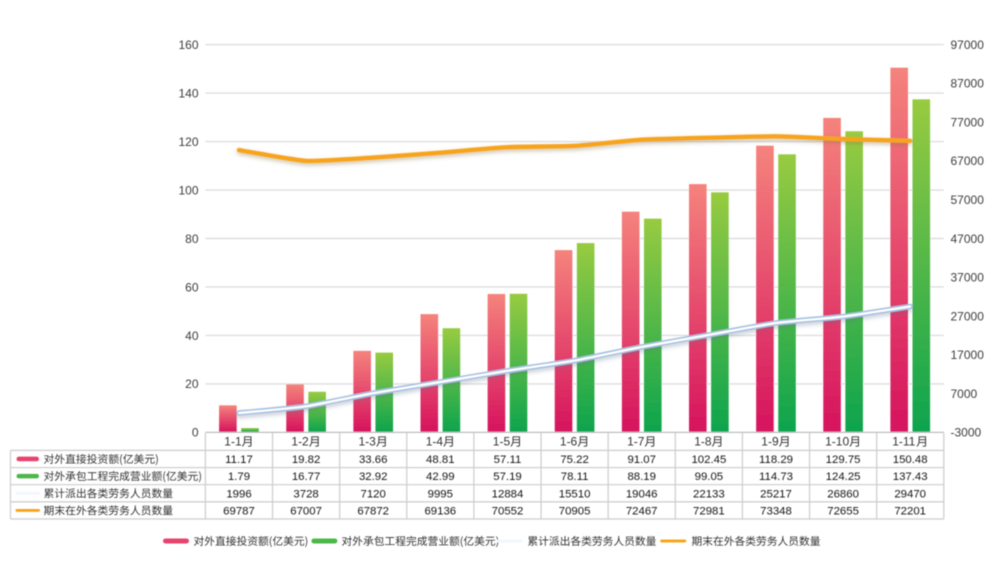 This screenshot has width=1000, height=561. Describe the element at coordinates (192, 287) in the screenshot. I see `svg-text: 60` at that location.